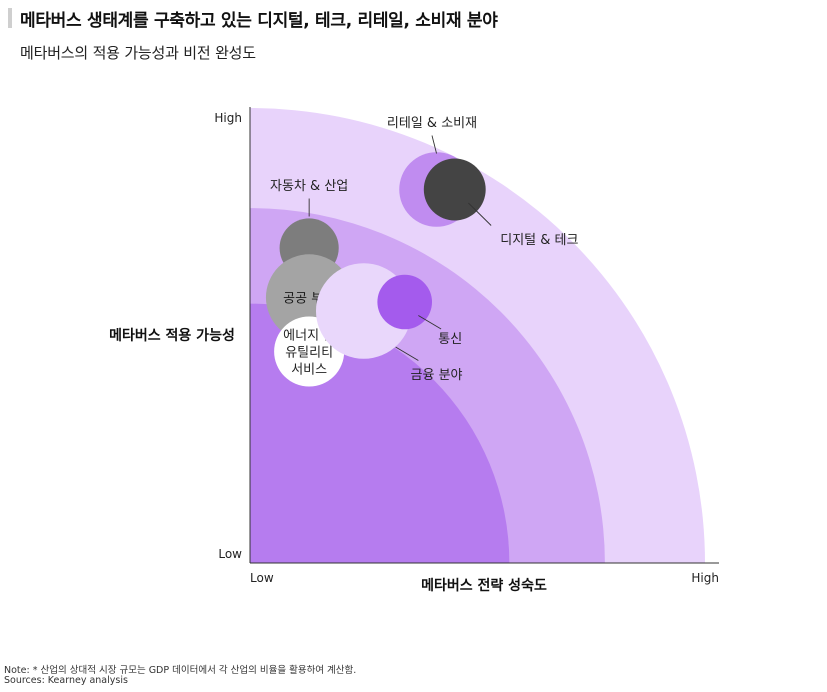 This screenshot has width=827, height=692. What do you see at coordinates (172, 335) in the screenshot?
I see `y-axis-title: 메타버스 적용 가능성` at bounding box center [172, 335].